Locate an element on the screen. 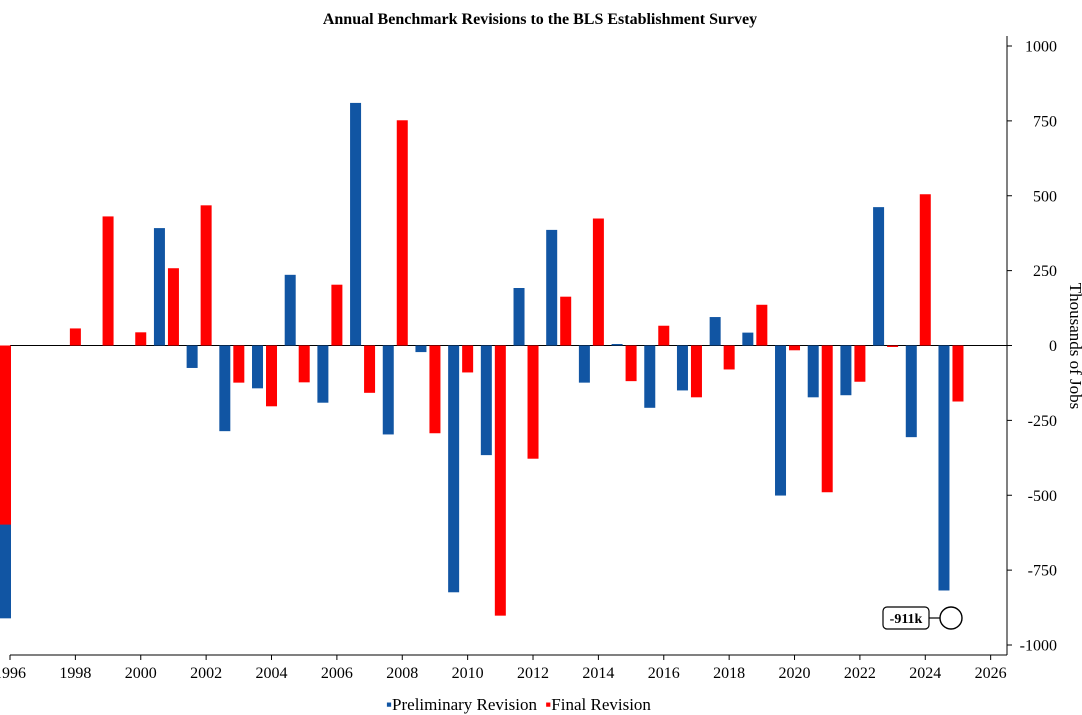 Image resolution: width=1082 pixels, height=715 pixels. bar-preliminary-2022 is located at coordinates (846, 370).